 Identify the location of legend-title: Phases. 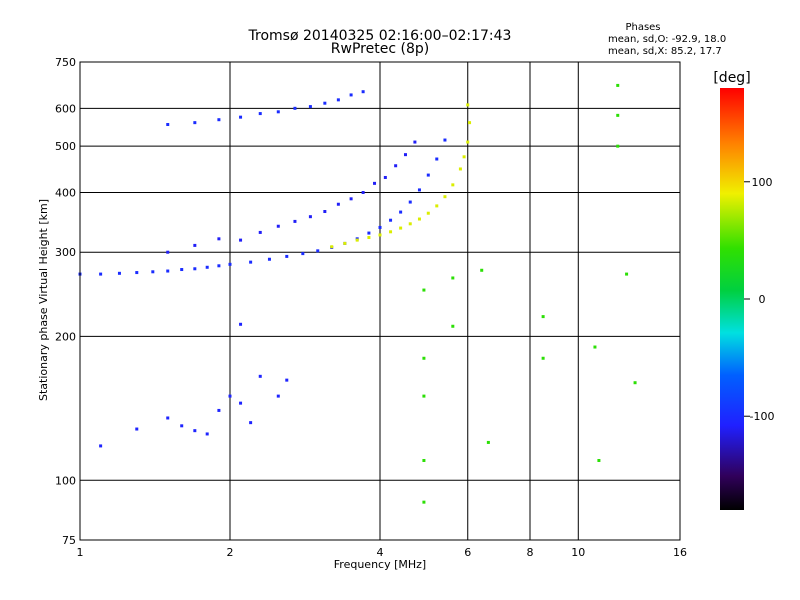
(642, 27).